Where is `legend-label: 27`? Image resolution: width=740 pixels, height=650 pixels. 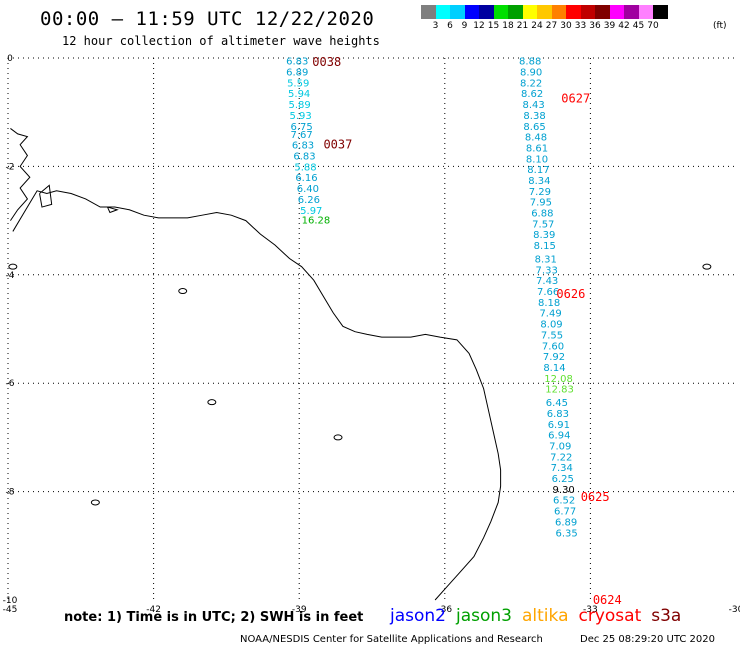 legend-label: 27 is located at coordinates (551, 26).